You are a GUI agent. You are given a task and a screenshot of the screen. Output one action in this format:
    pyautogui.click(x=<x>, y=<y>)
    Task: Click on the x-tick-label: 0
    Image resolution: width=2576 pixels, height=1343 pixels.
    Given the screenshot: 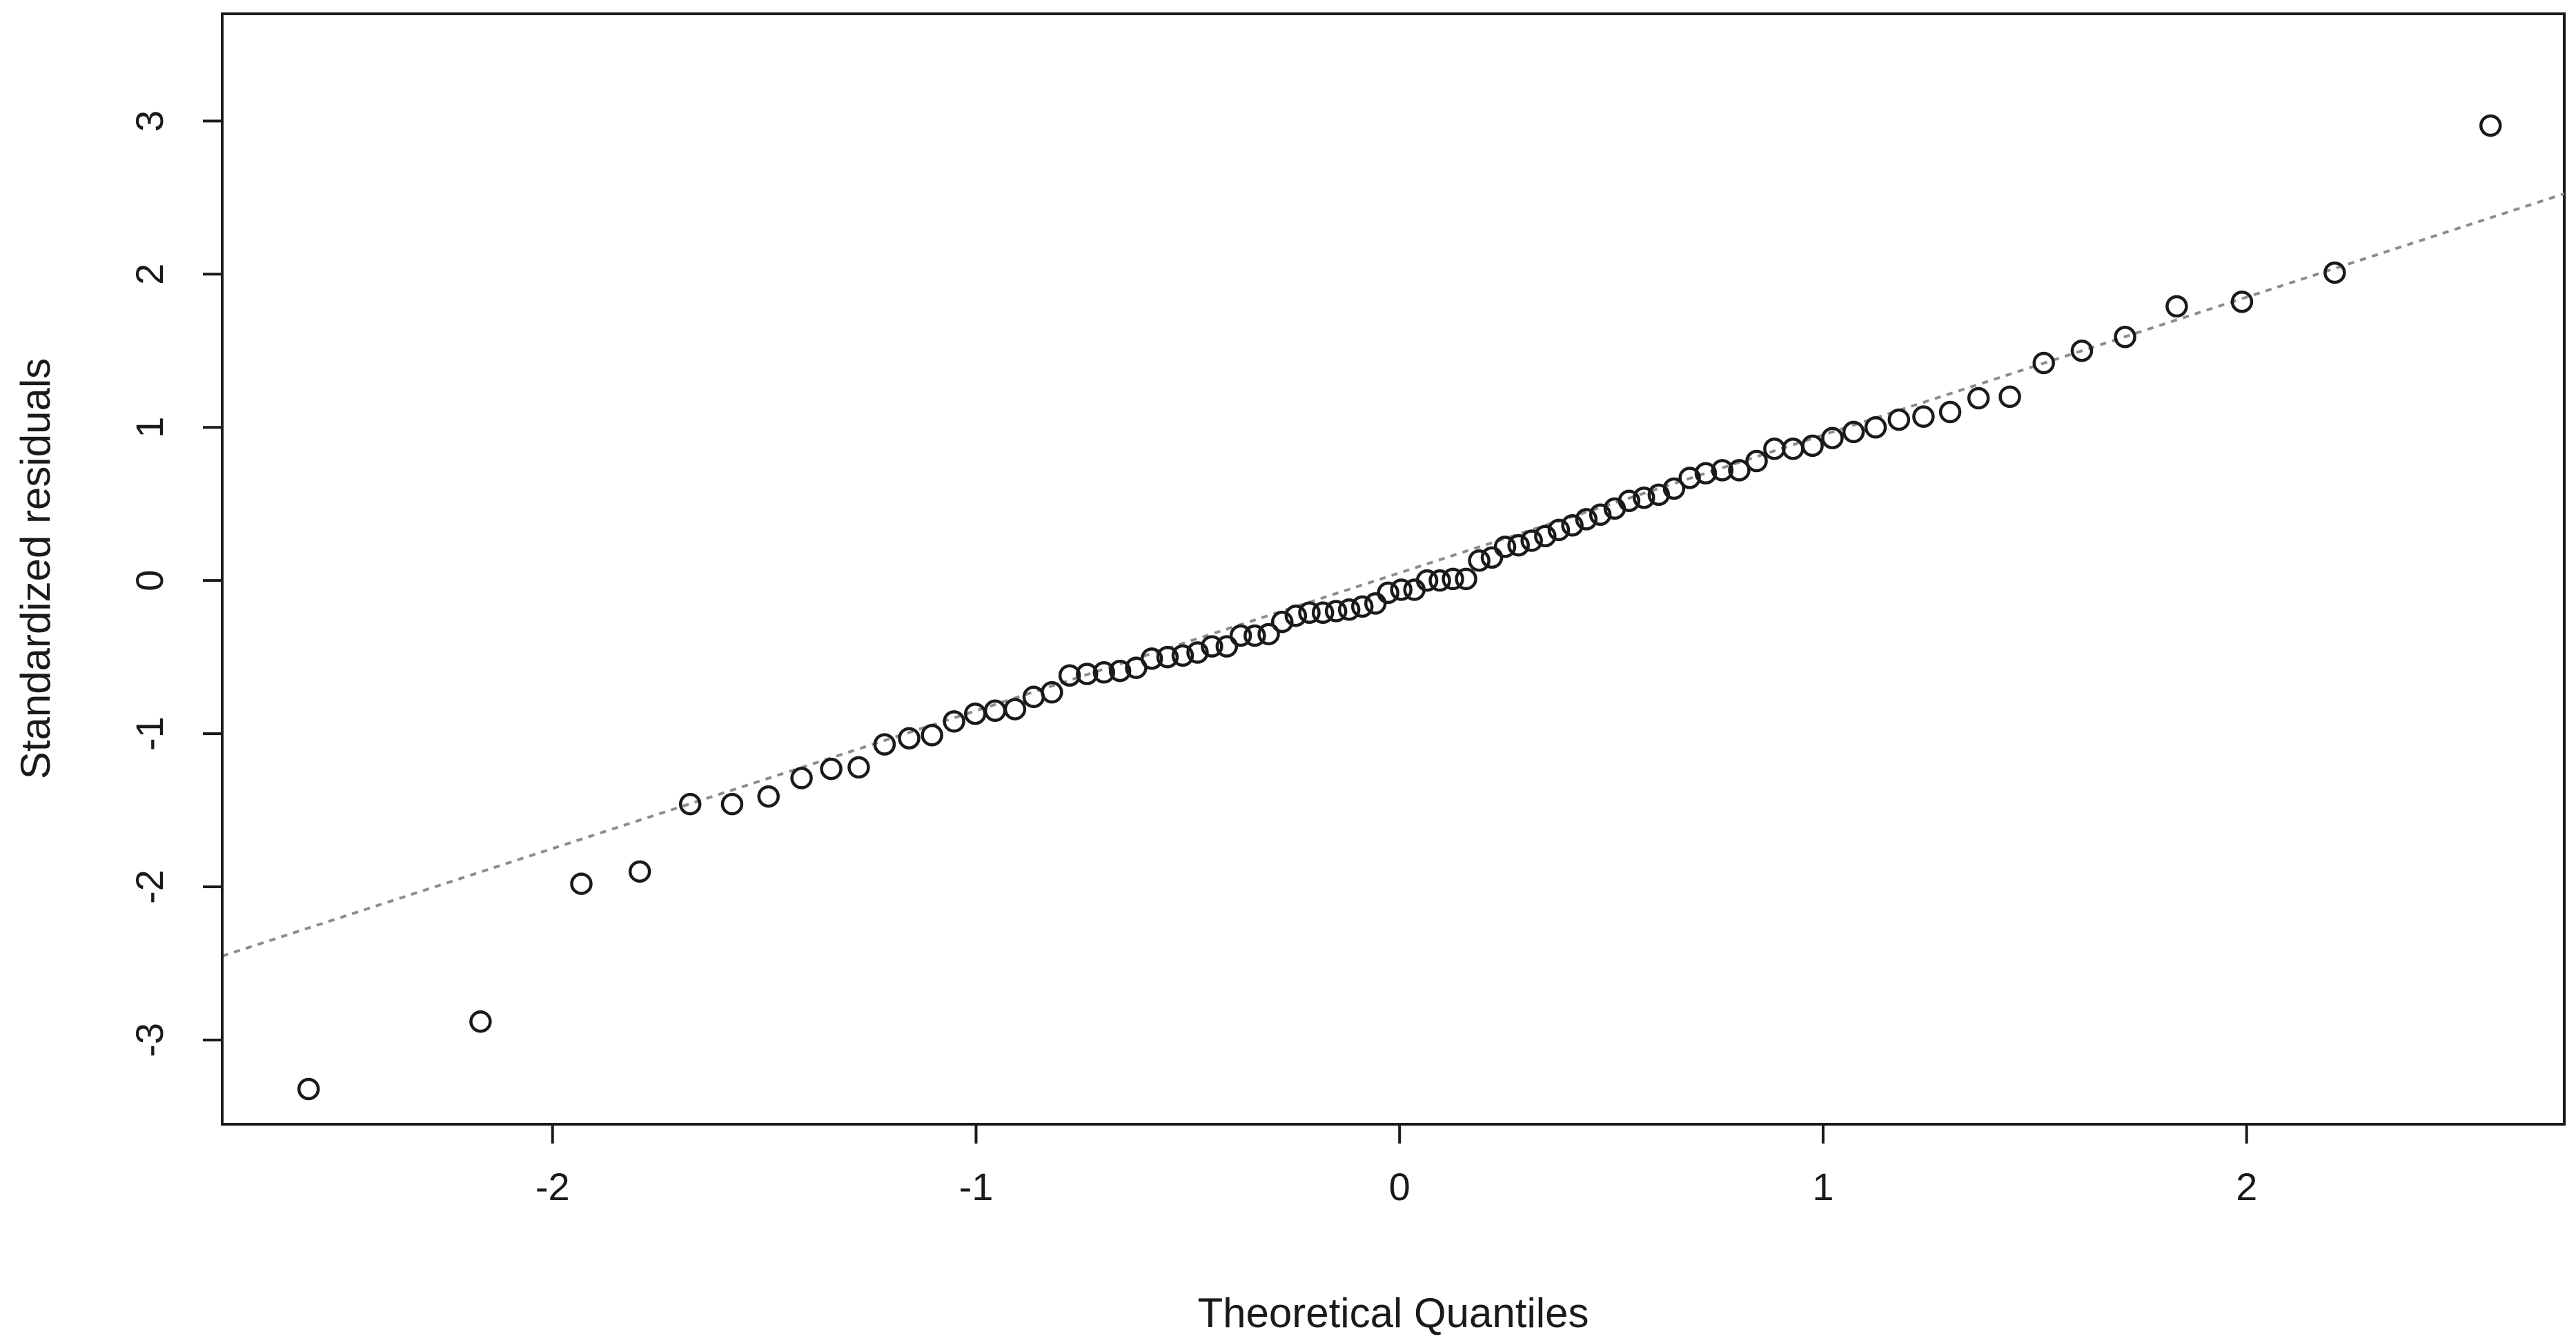 What is the action you would take?
    pyautogui.click(x=1399, y=1186)
    